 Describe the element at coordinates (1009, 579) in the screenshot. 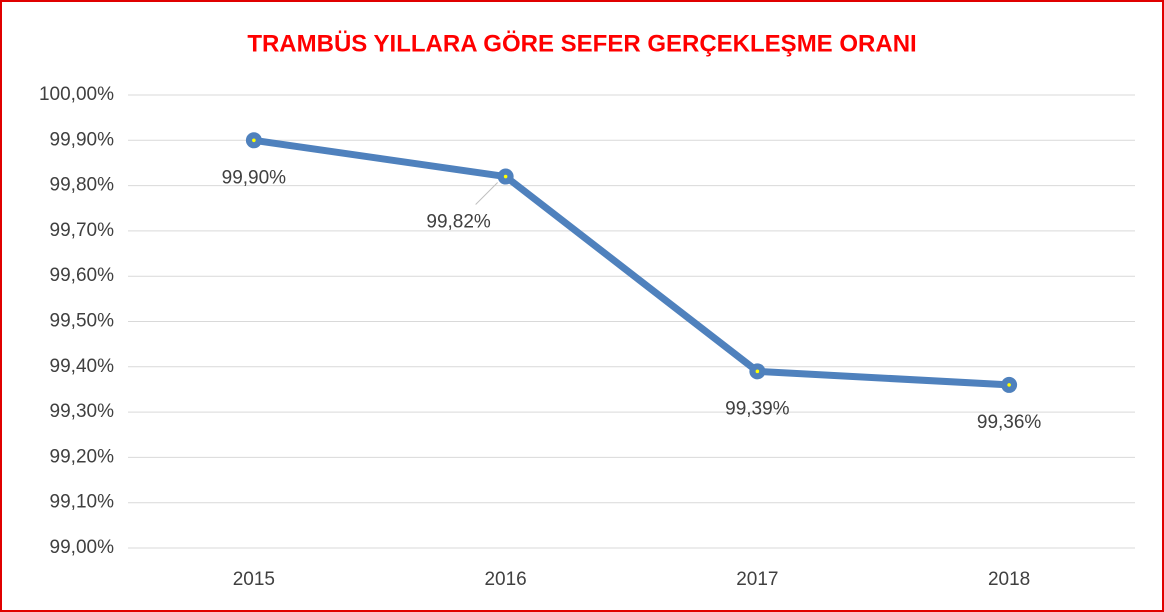

I see `x-tick-label: 2018` at that location.